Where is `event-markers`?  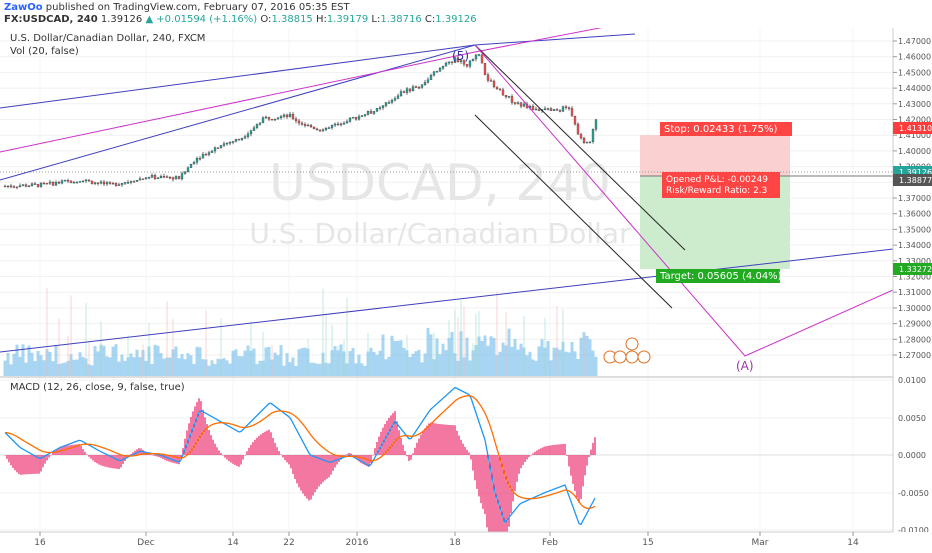
event-markers is located at coordinates (627, 350).